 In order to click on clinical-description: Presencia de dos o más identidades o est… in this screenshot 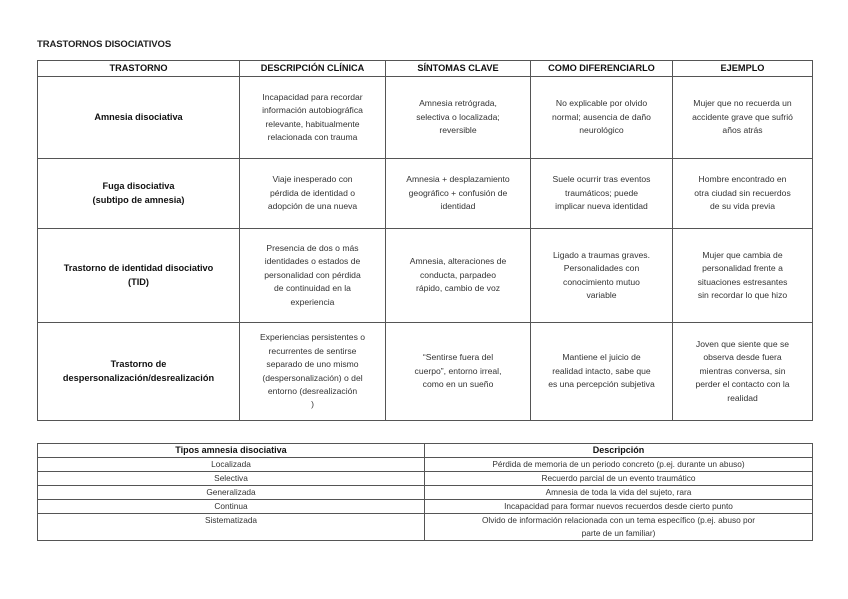, I will do `click(312, 275)`.